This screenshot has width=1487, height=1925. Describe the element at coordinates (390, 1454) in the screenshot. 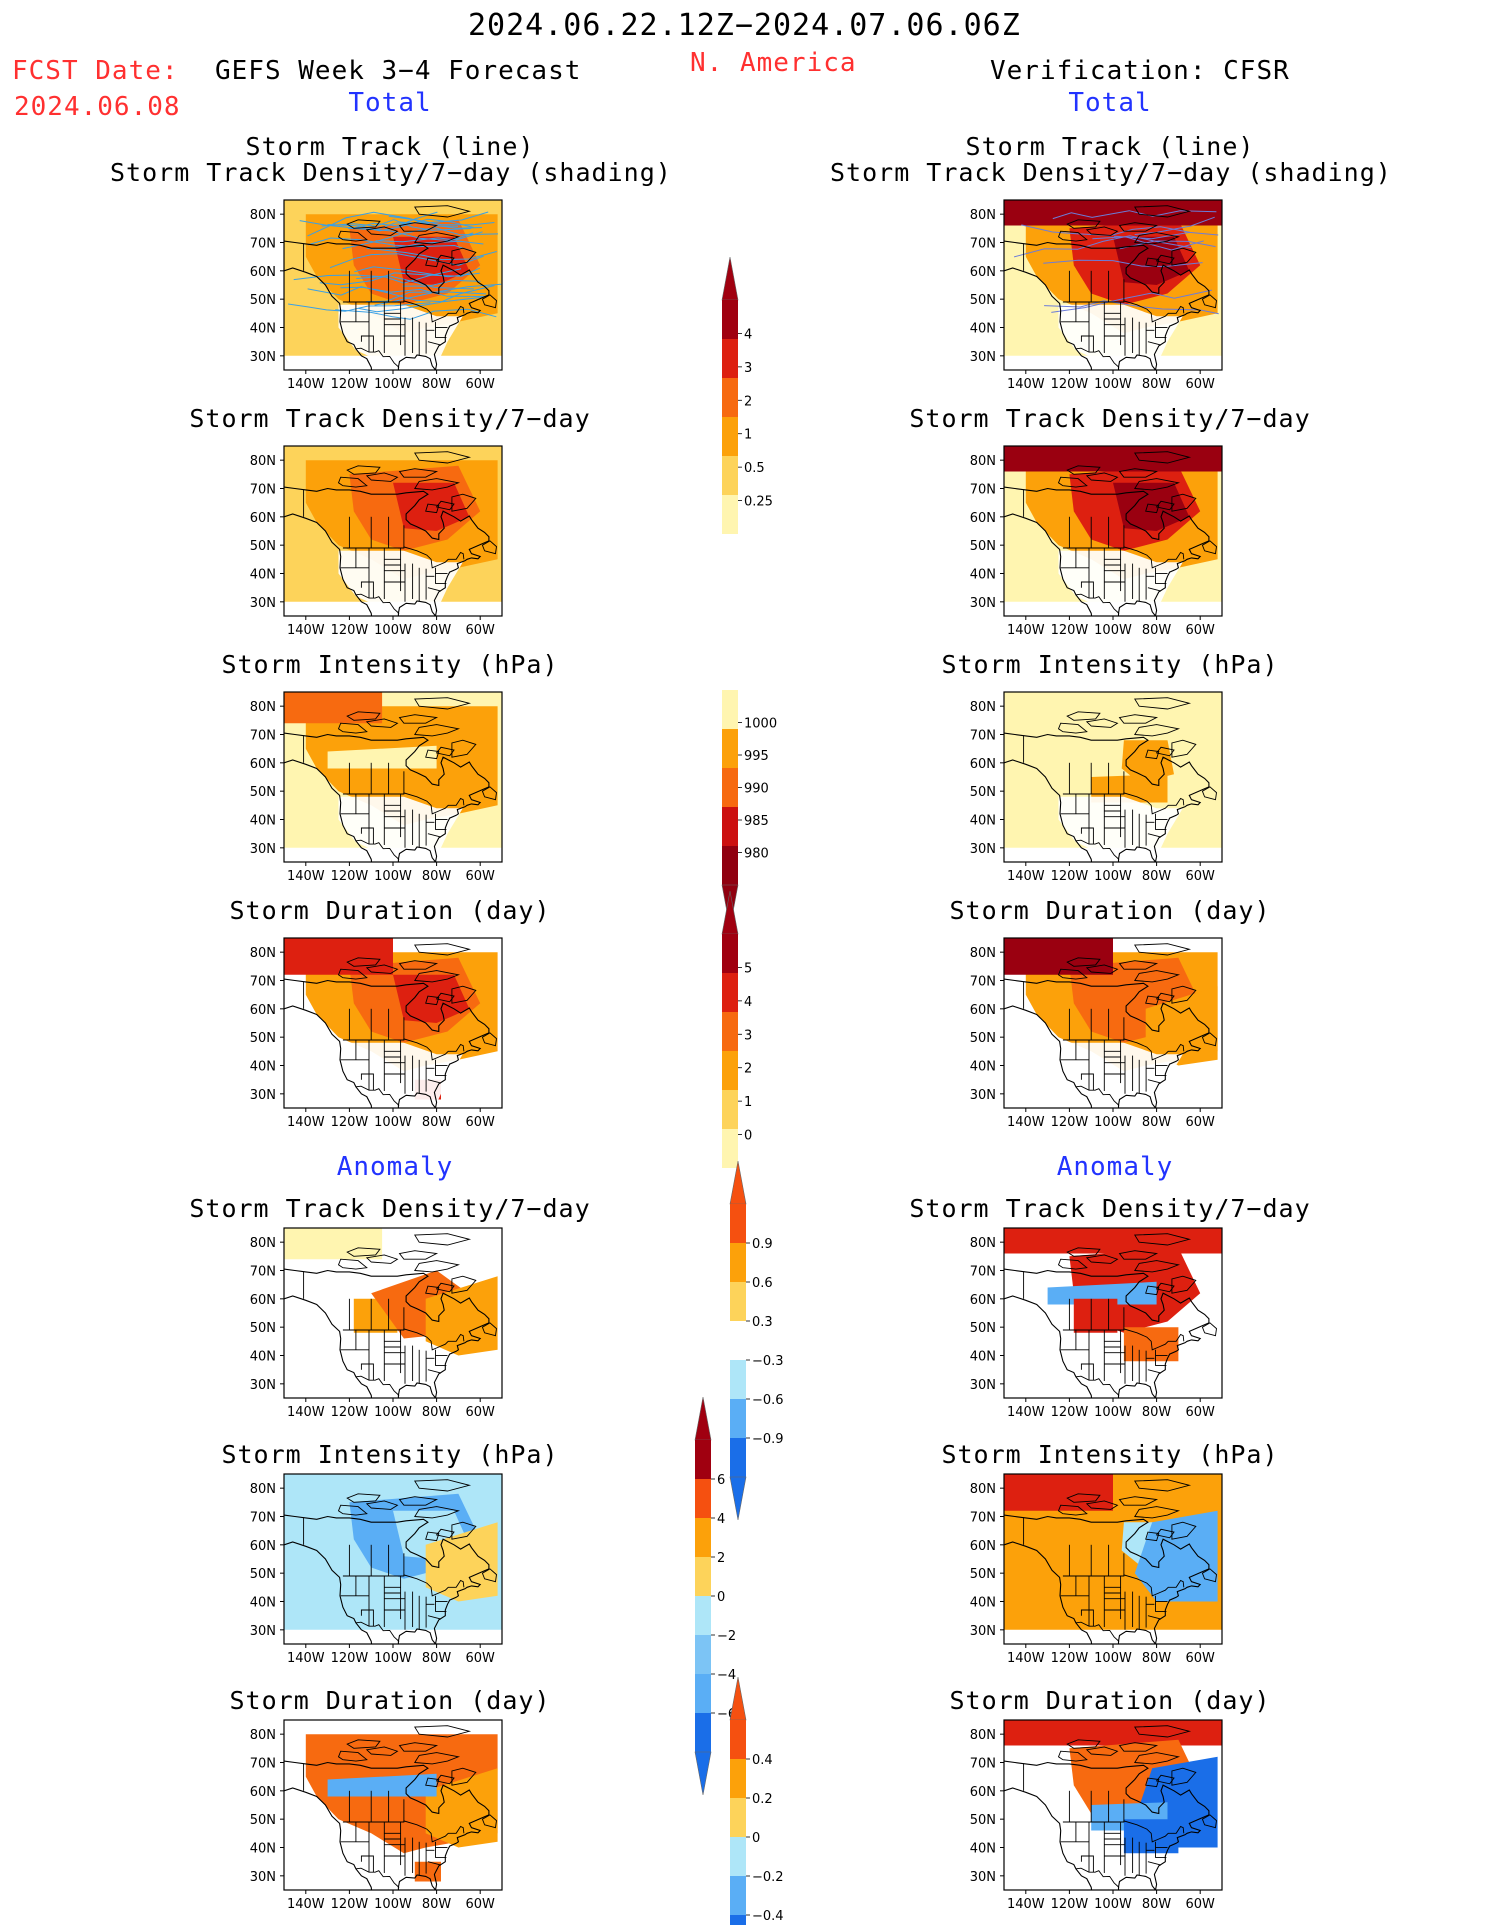

I see `panel-title-intensity-anom-left: Storm Intensity (hPa)` at that location.